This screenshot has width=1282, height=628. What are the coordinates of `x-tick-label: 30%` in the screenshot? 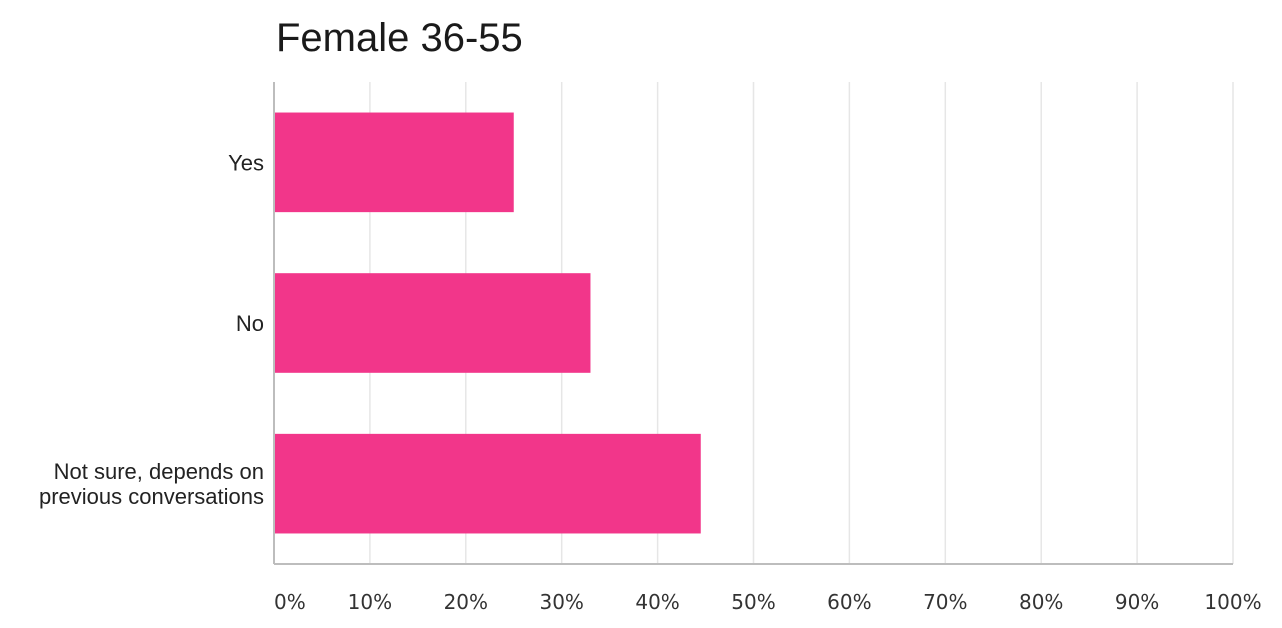 It's located at (561, 602).